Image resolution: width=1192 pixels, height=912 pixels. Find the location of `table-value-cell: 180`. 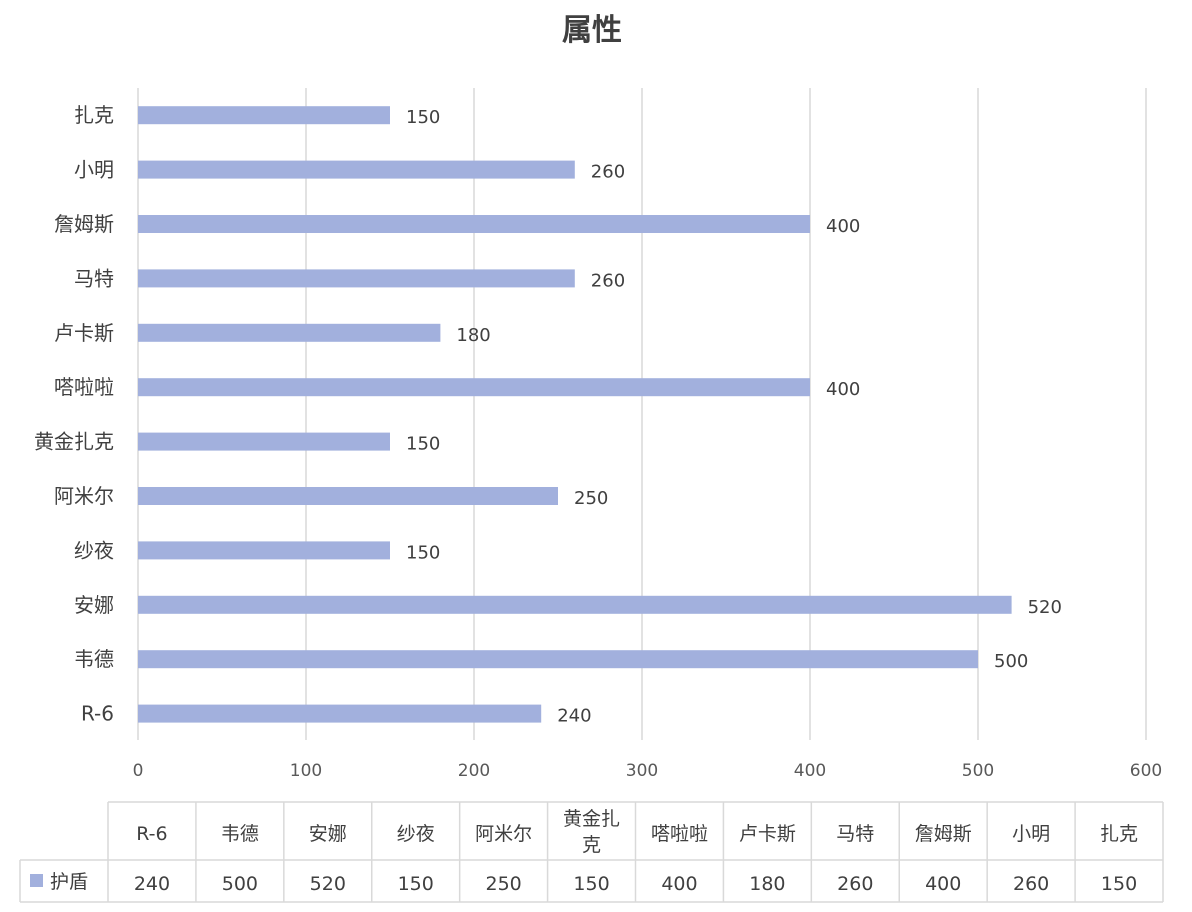

table-value-cell: 180 is located at coordinates (767, 884).